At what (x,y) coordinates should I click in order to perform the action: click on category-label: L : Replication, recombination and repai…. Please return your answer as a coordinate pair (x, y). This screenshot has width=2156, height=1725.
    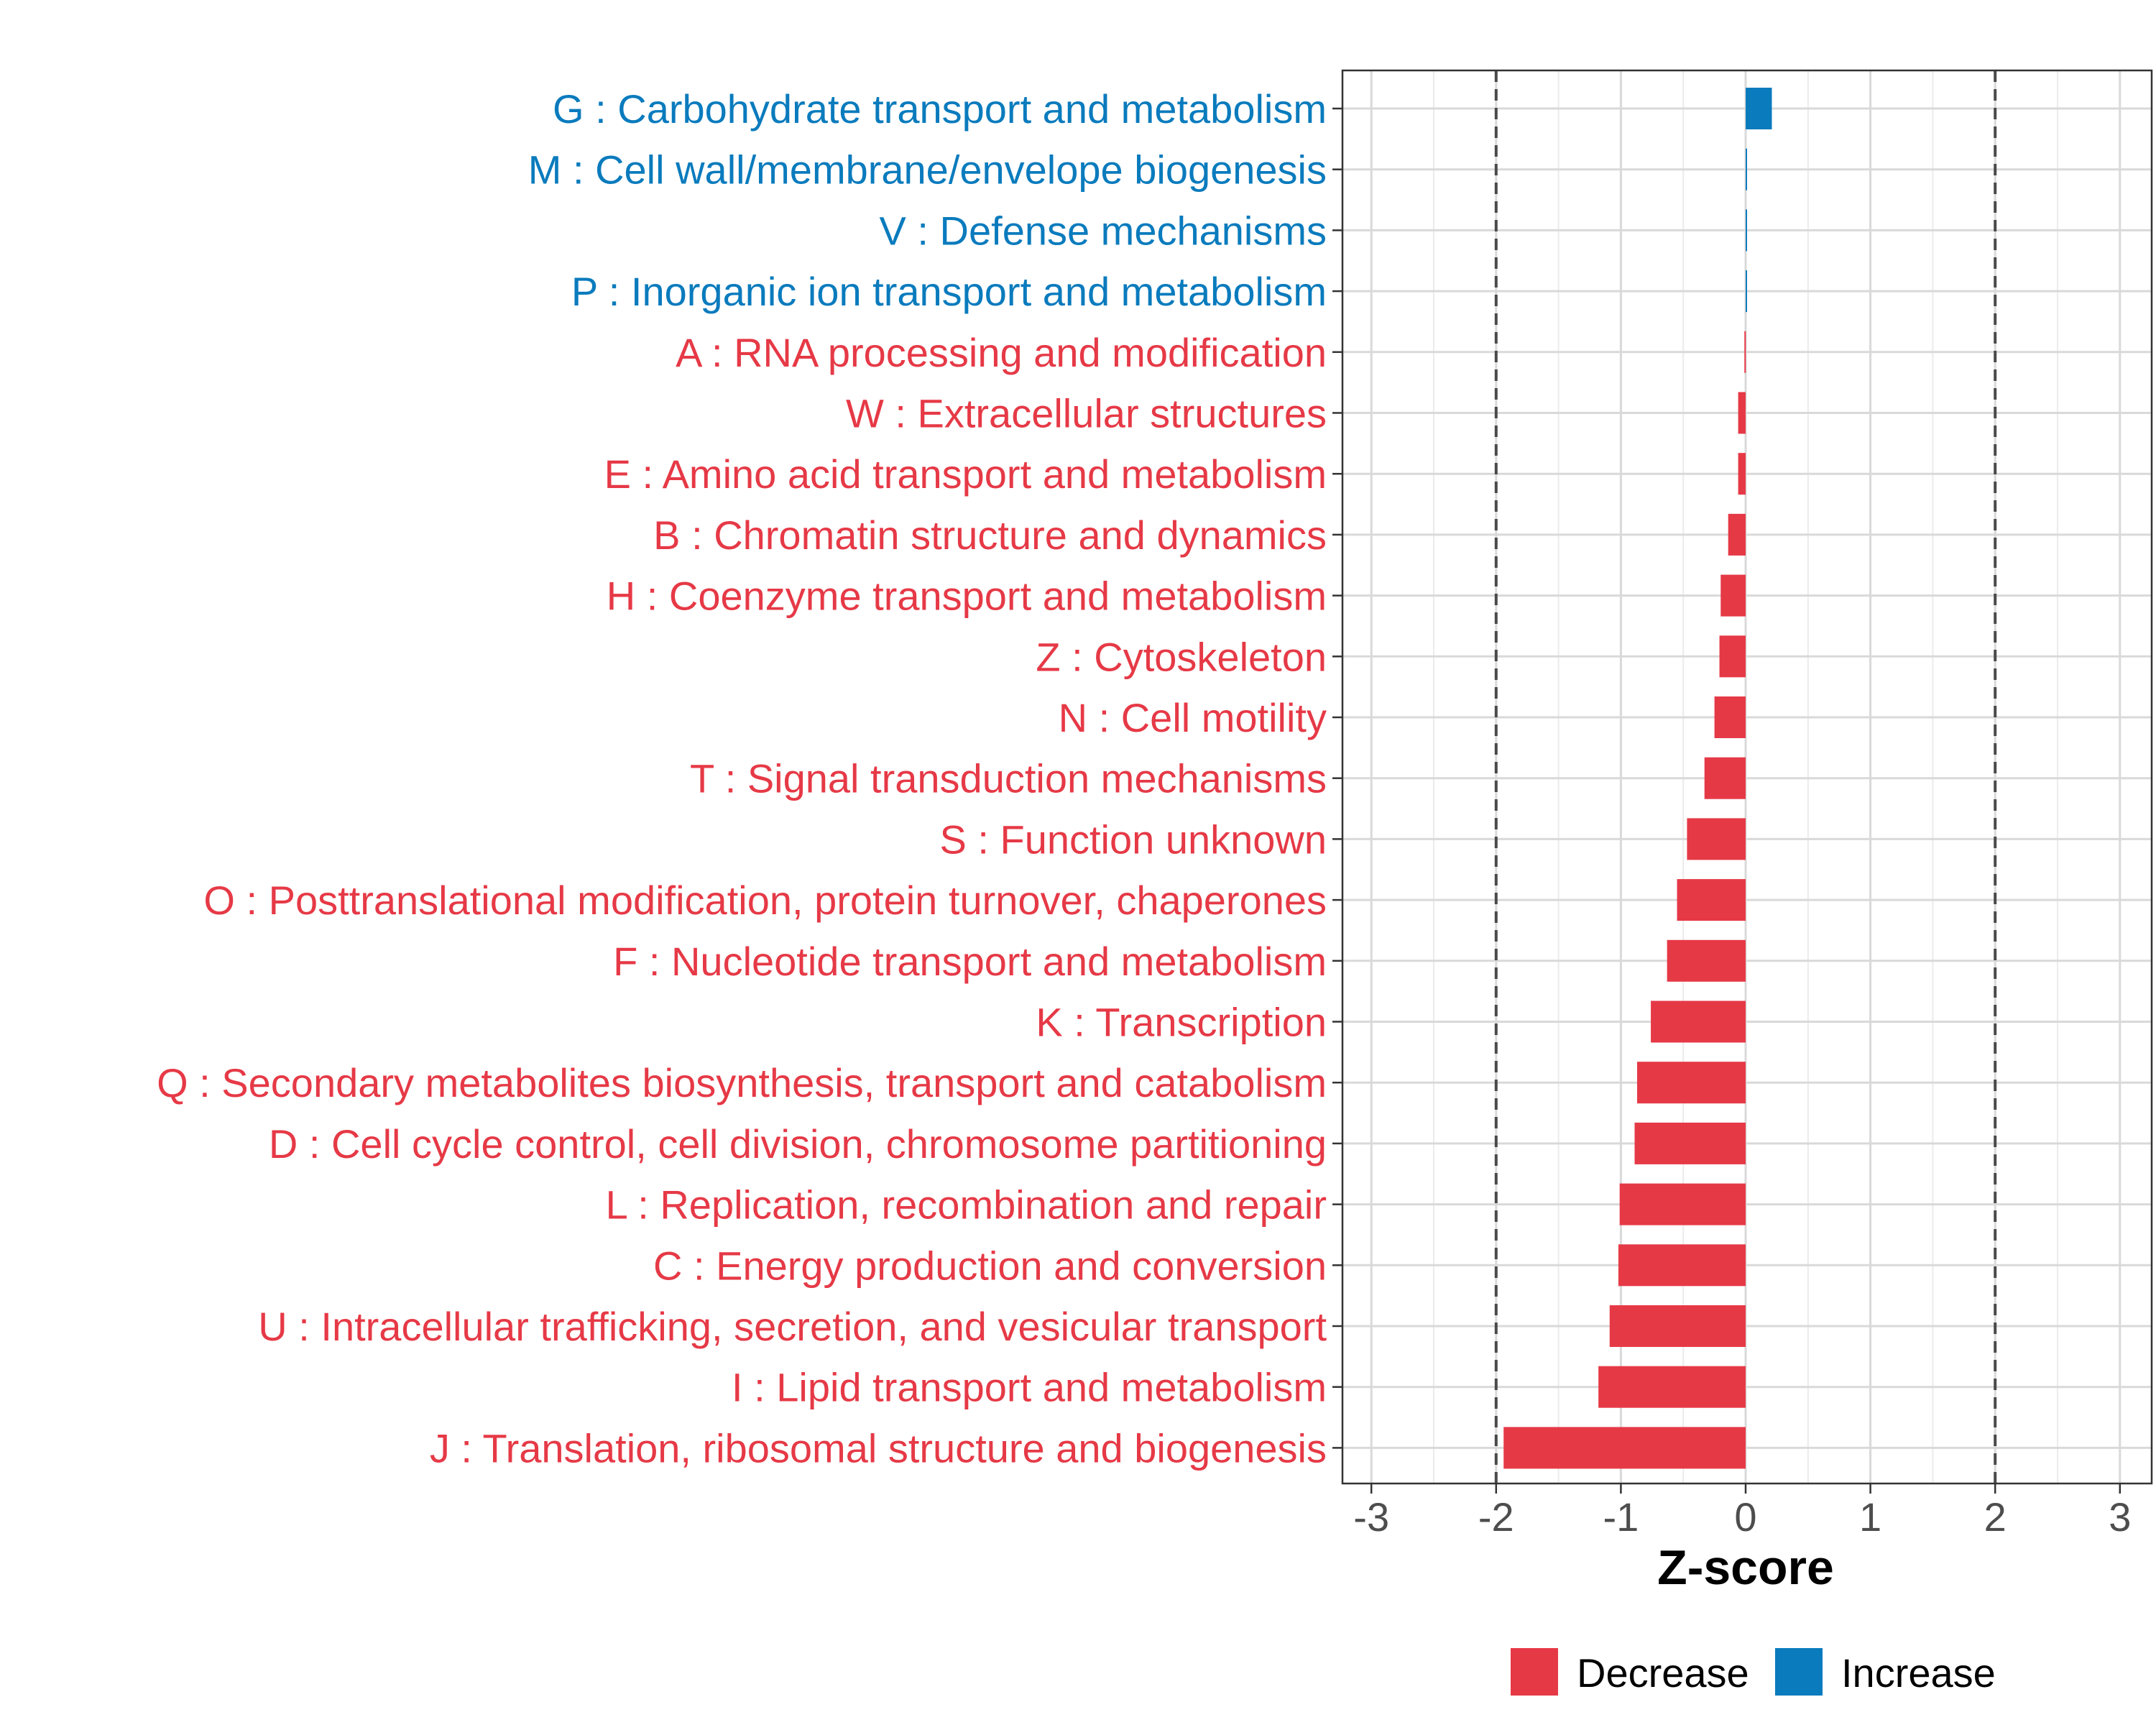
    Looking at the image, I should click on (967, 1205).